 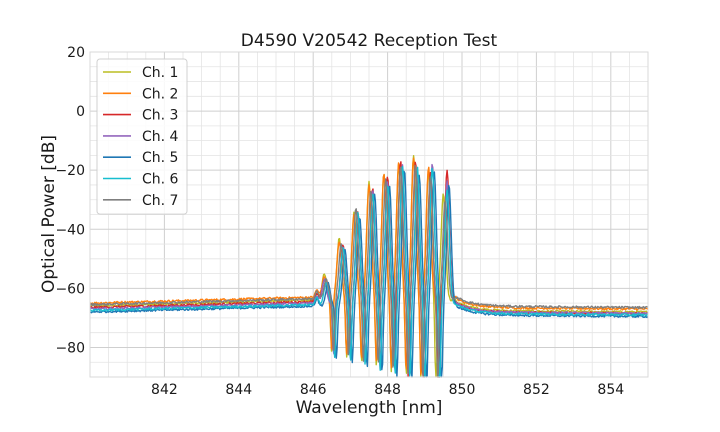 What do you see at coordinates (70, 289) in the screenshot?
I see `y-tick-label: −60` at bounding box center [70, 289].